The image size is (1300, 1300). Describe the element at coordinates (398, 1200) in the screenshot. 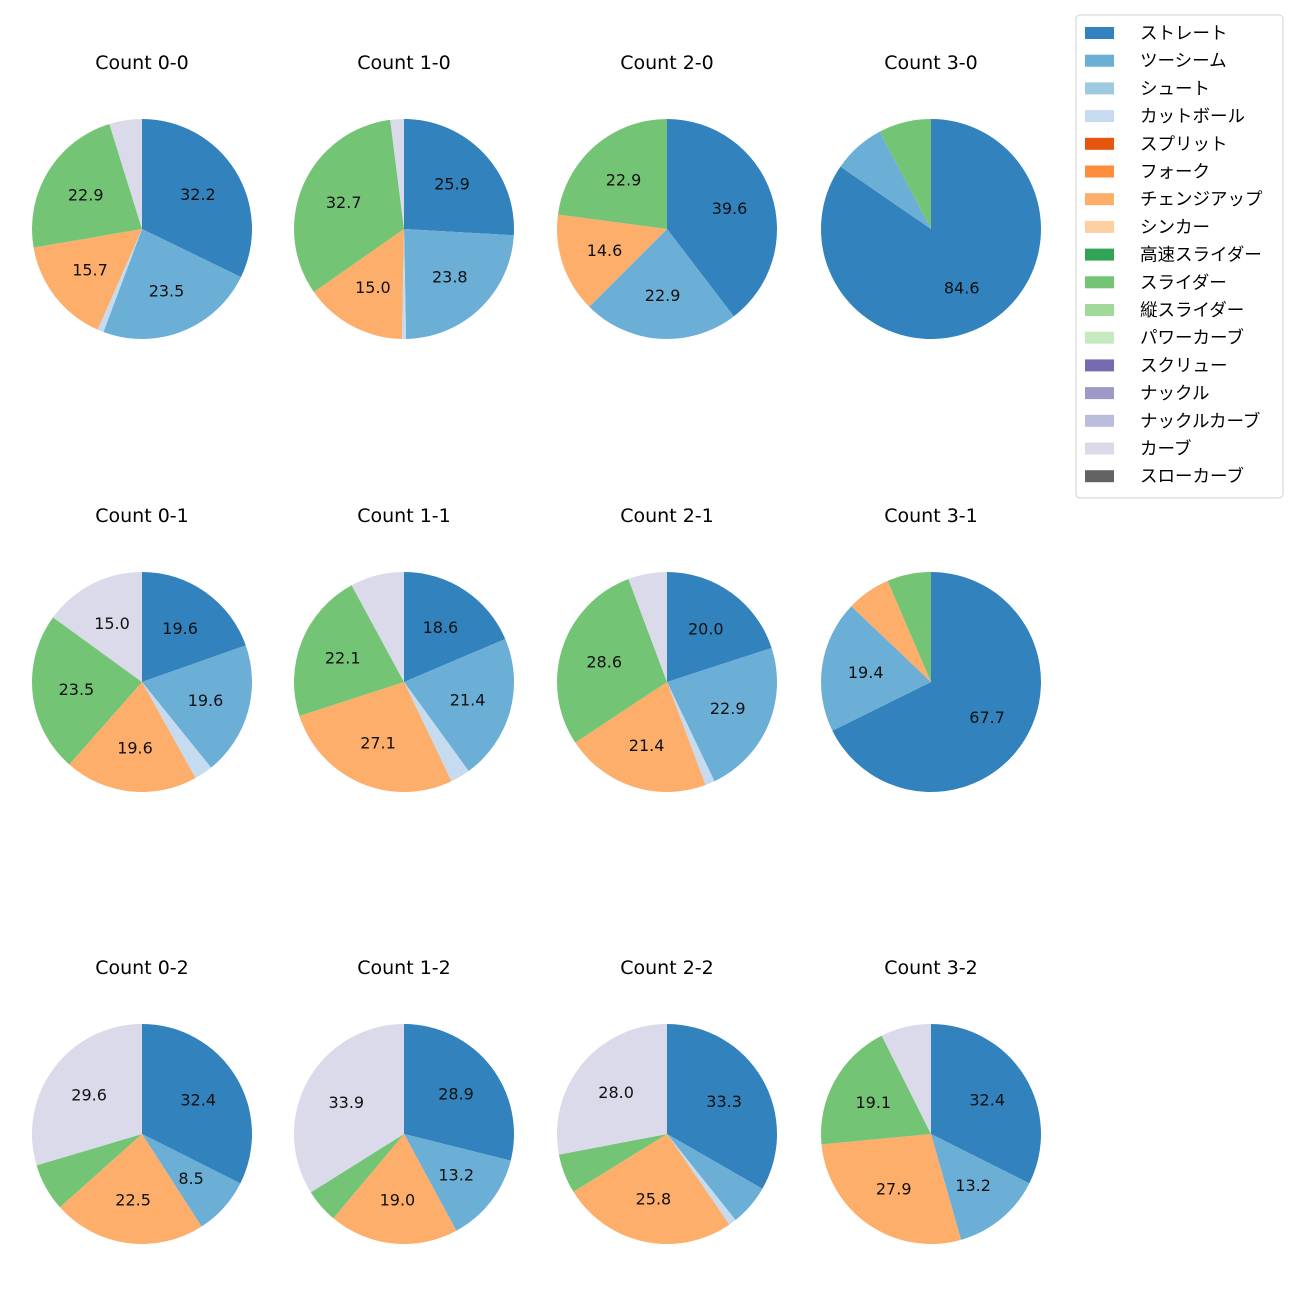

I see `slice-label: 19.0` at that location.